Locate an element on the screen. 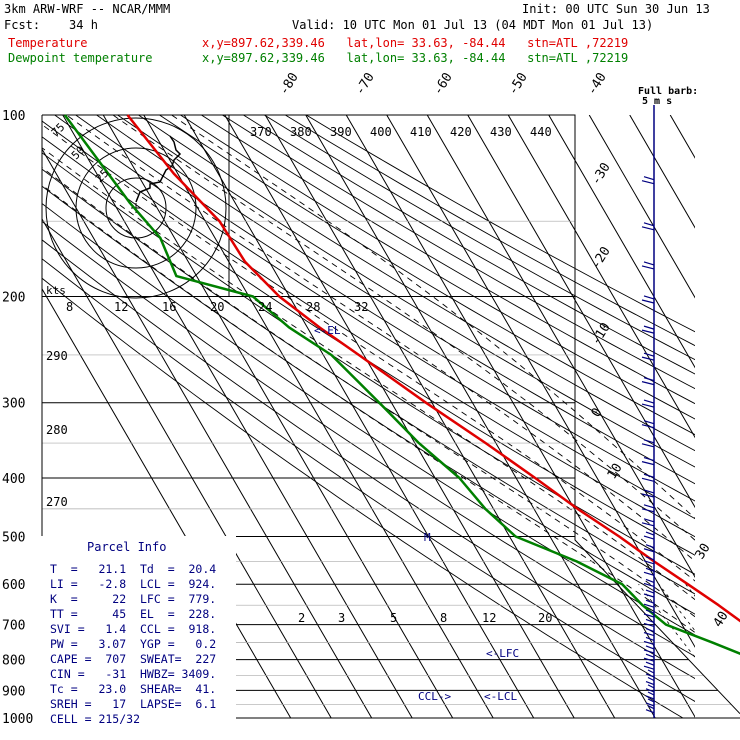 The image size is (740, 740). moist-adiabat-label: 16 is located at coordinates (169, 307).